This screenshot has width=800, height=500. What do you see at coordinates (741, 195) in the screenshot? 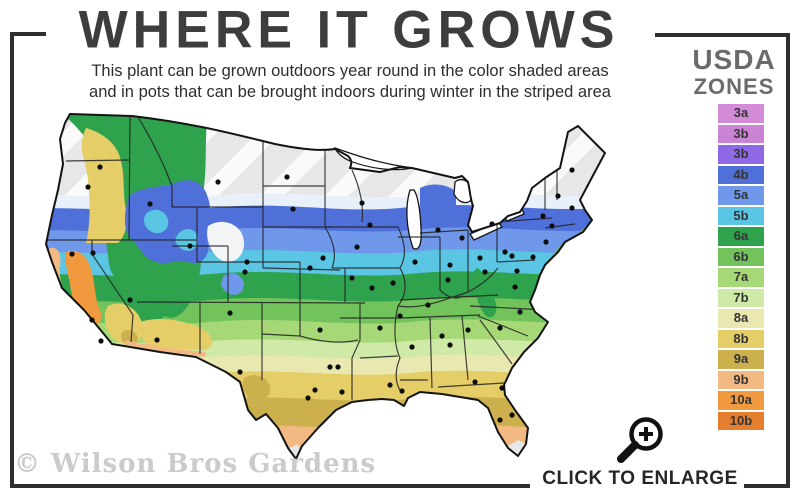
I see `legend-item-5a: 5a` at bounding box center [741, 195].